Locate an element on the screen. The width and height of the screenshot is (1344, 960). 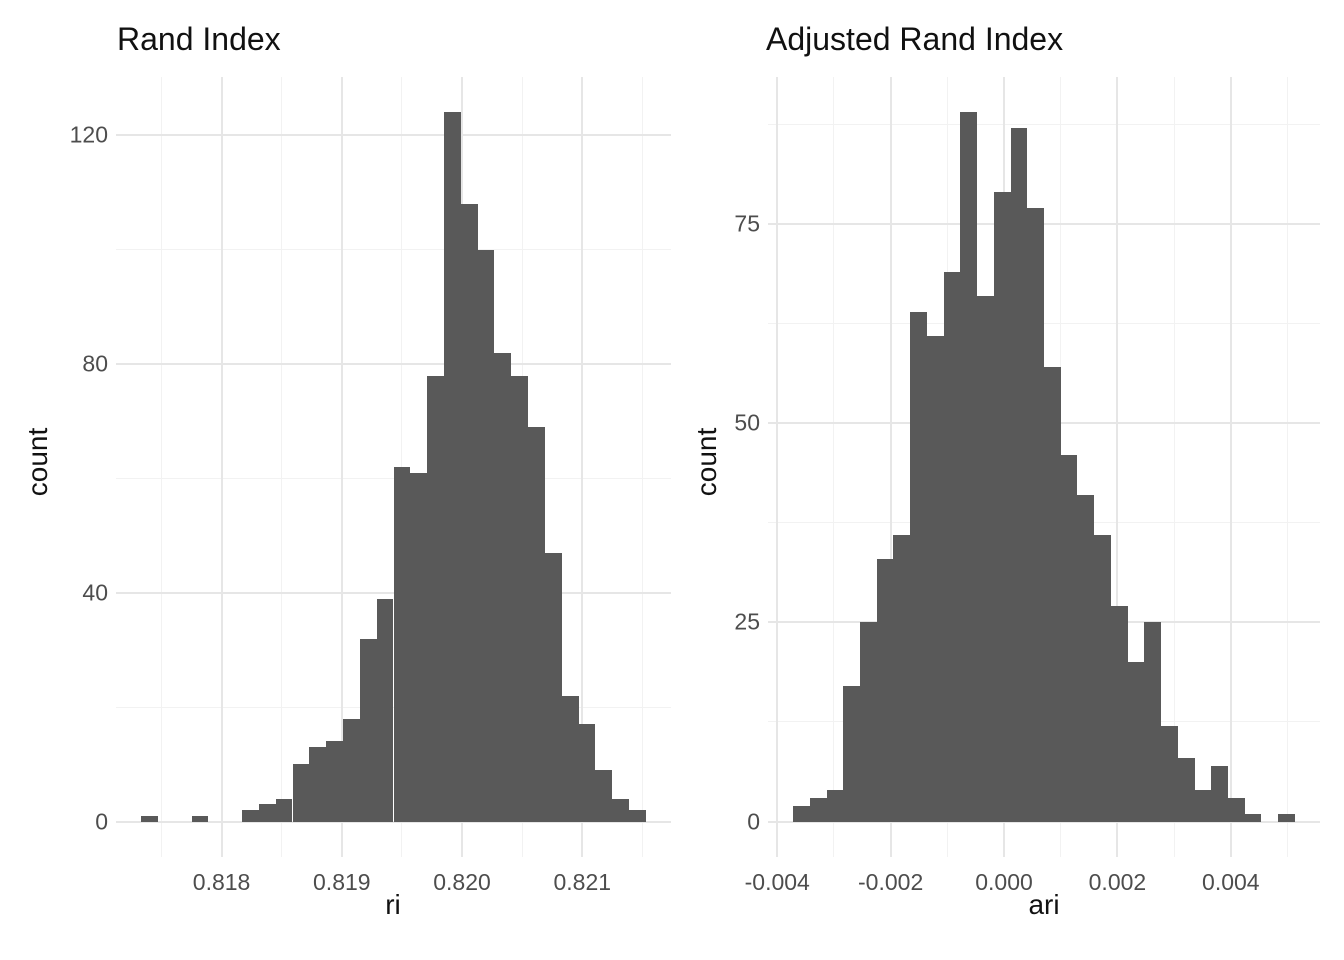
y-tick-label: 50 is located at coordinates (747, 422).